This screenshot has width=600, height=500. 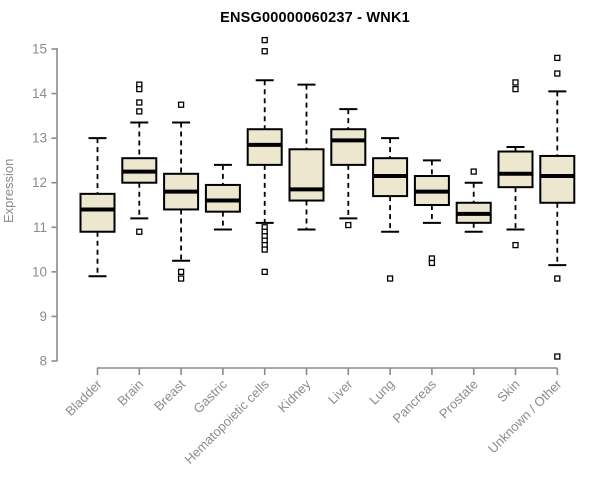 What do you see at coordinates (169, 394) in the screenshot?
I see `x-tick-label-breast: Breast` at bounding box center [169, 394].